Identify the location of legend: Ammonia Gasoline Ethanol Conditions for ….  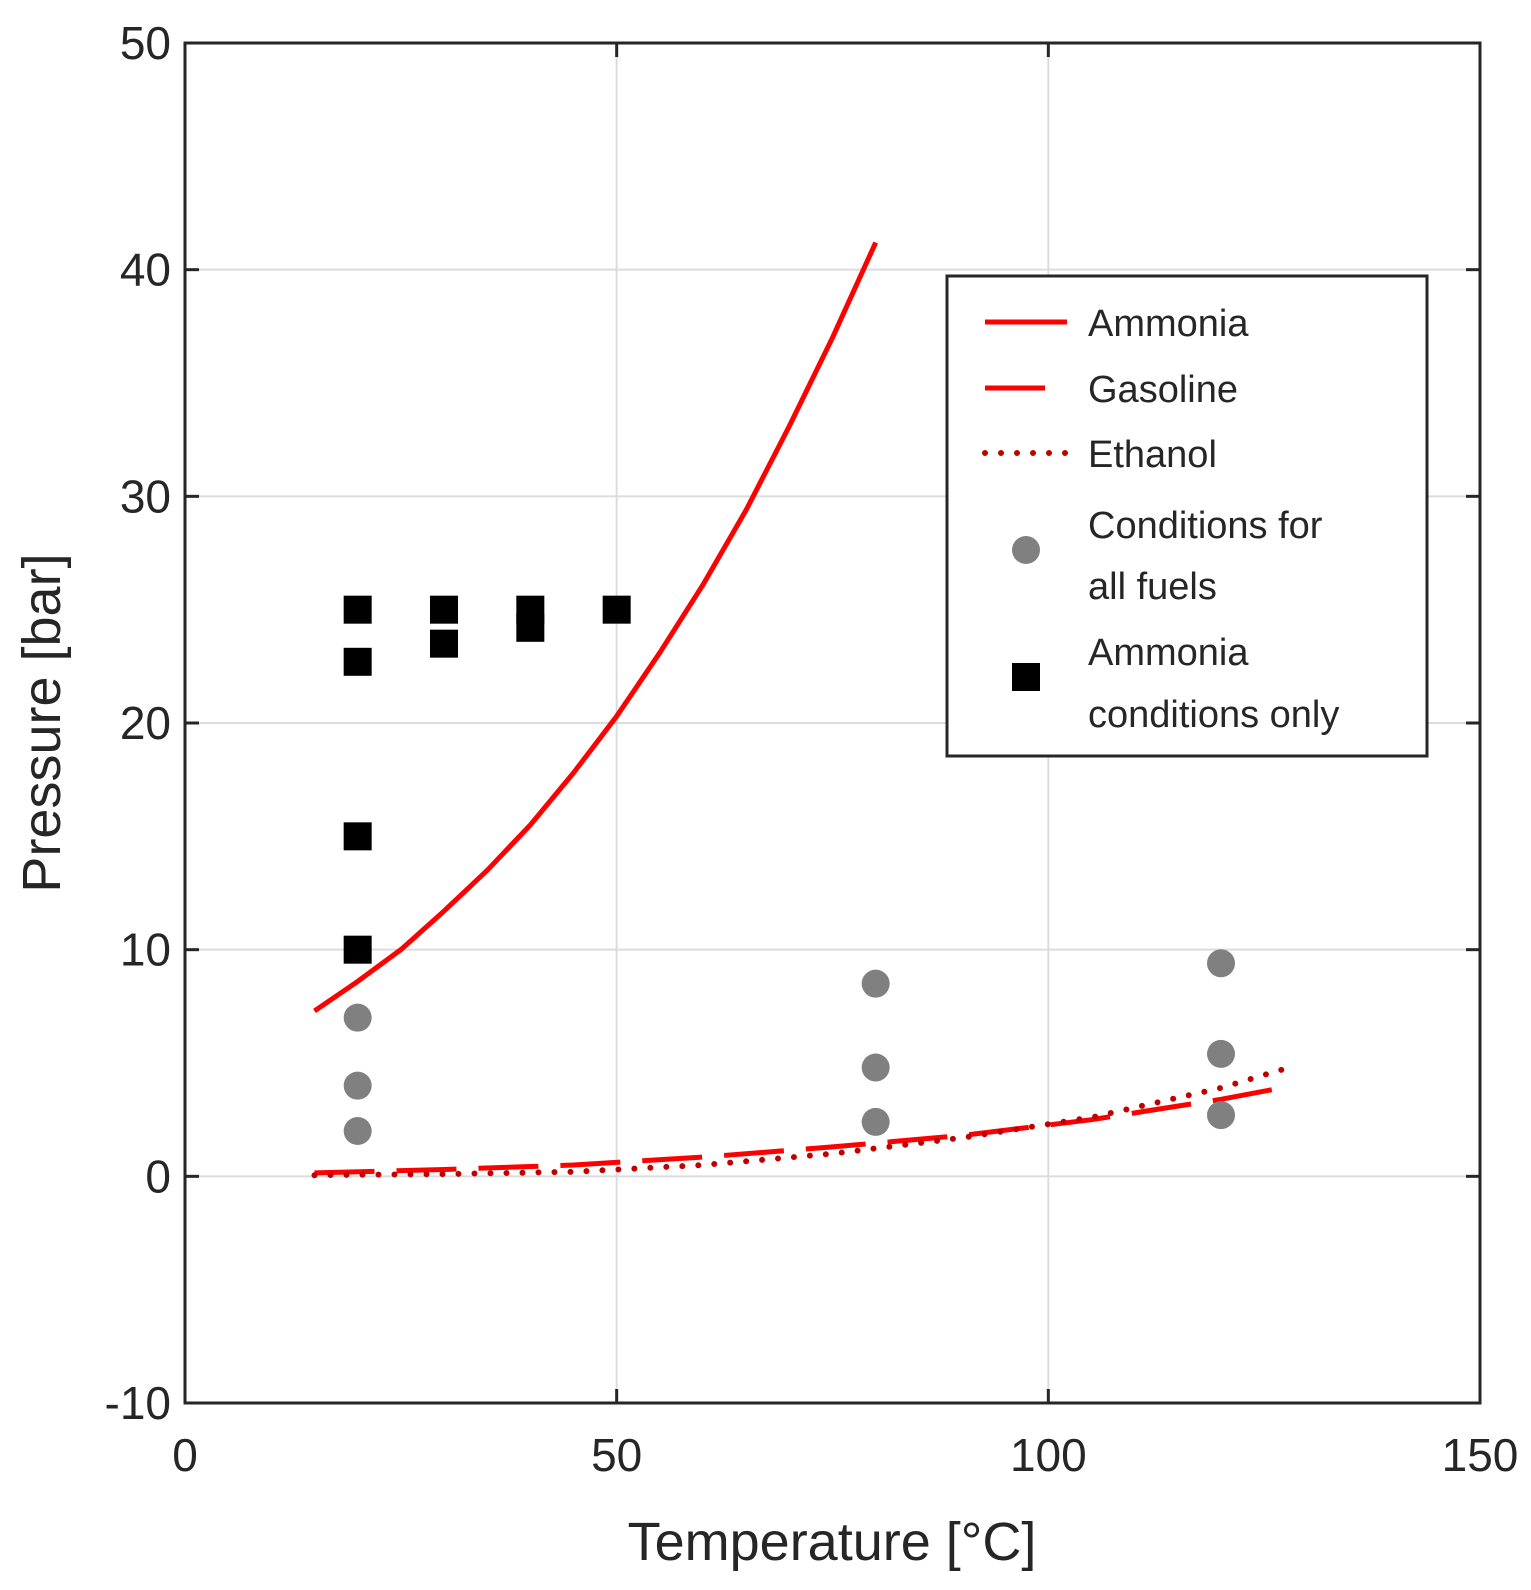
(1187, 516).